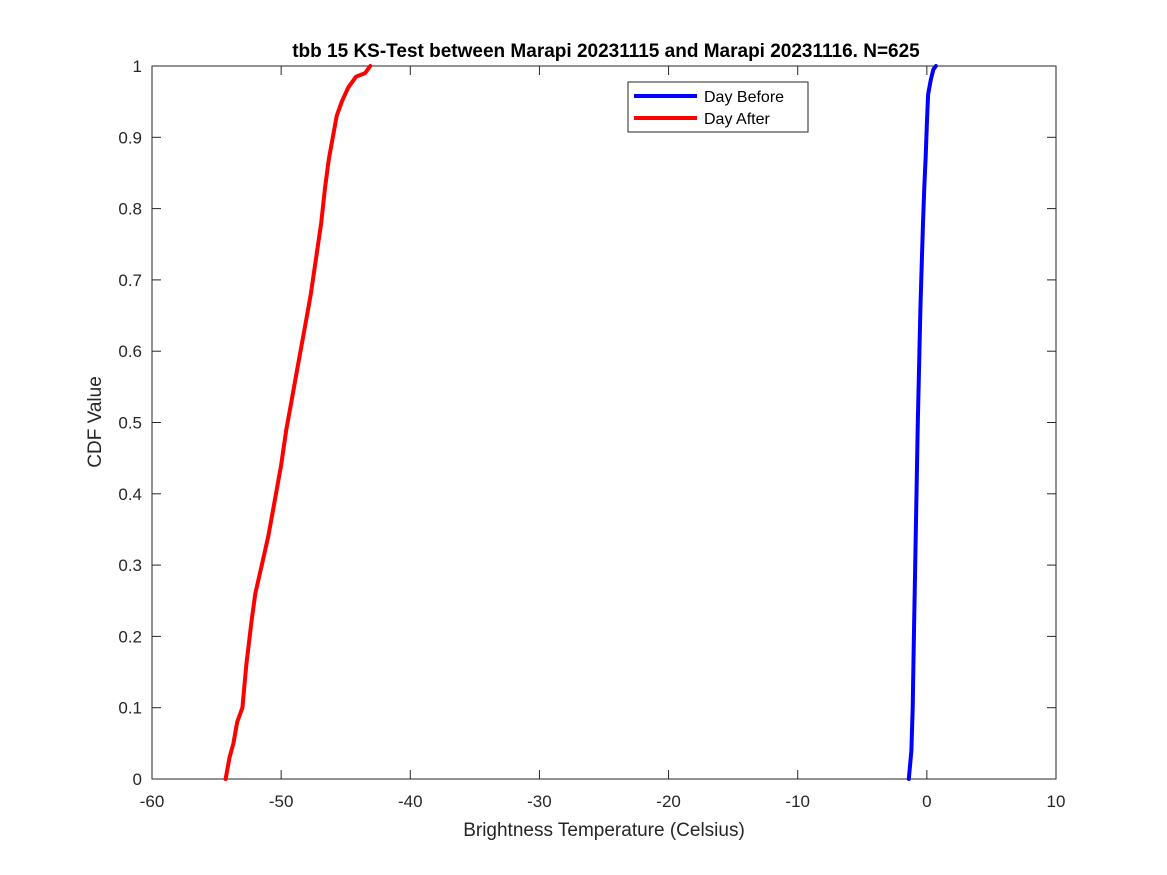  Describe the element at coordinates (137, 66) in the screenshot. I see `y-tick-label: 1` at that location.